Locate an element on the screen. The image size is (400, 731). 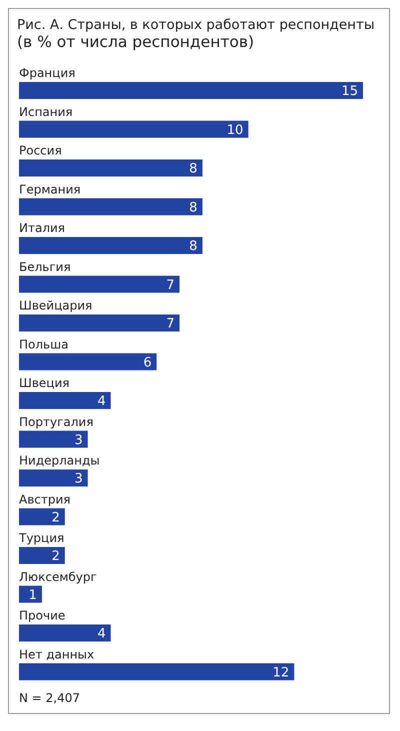
y-tick-label: Швейцария is located at coordinates (55, 305).